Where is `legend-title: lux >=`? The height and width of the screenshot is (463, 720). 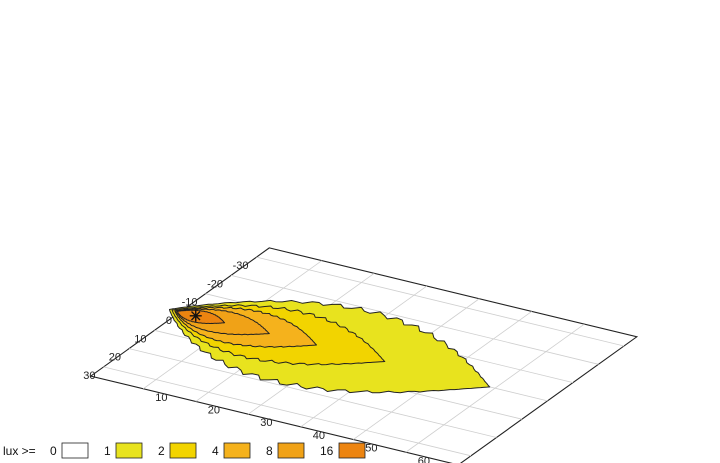
legend-title: lux >= is located at coordinates (19, 451).